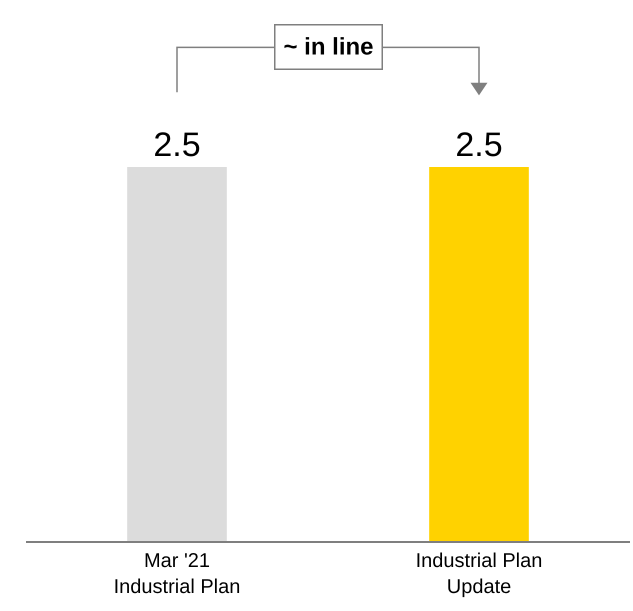  What do you see at coordinates (329, 47) in the screenshot?
I see `text: ~ in line` at bounding box center [329, 47].